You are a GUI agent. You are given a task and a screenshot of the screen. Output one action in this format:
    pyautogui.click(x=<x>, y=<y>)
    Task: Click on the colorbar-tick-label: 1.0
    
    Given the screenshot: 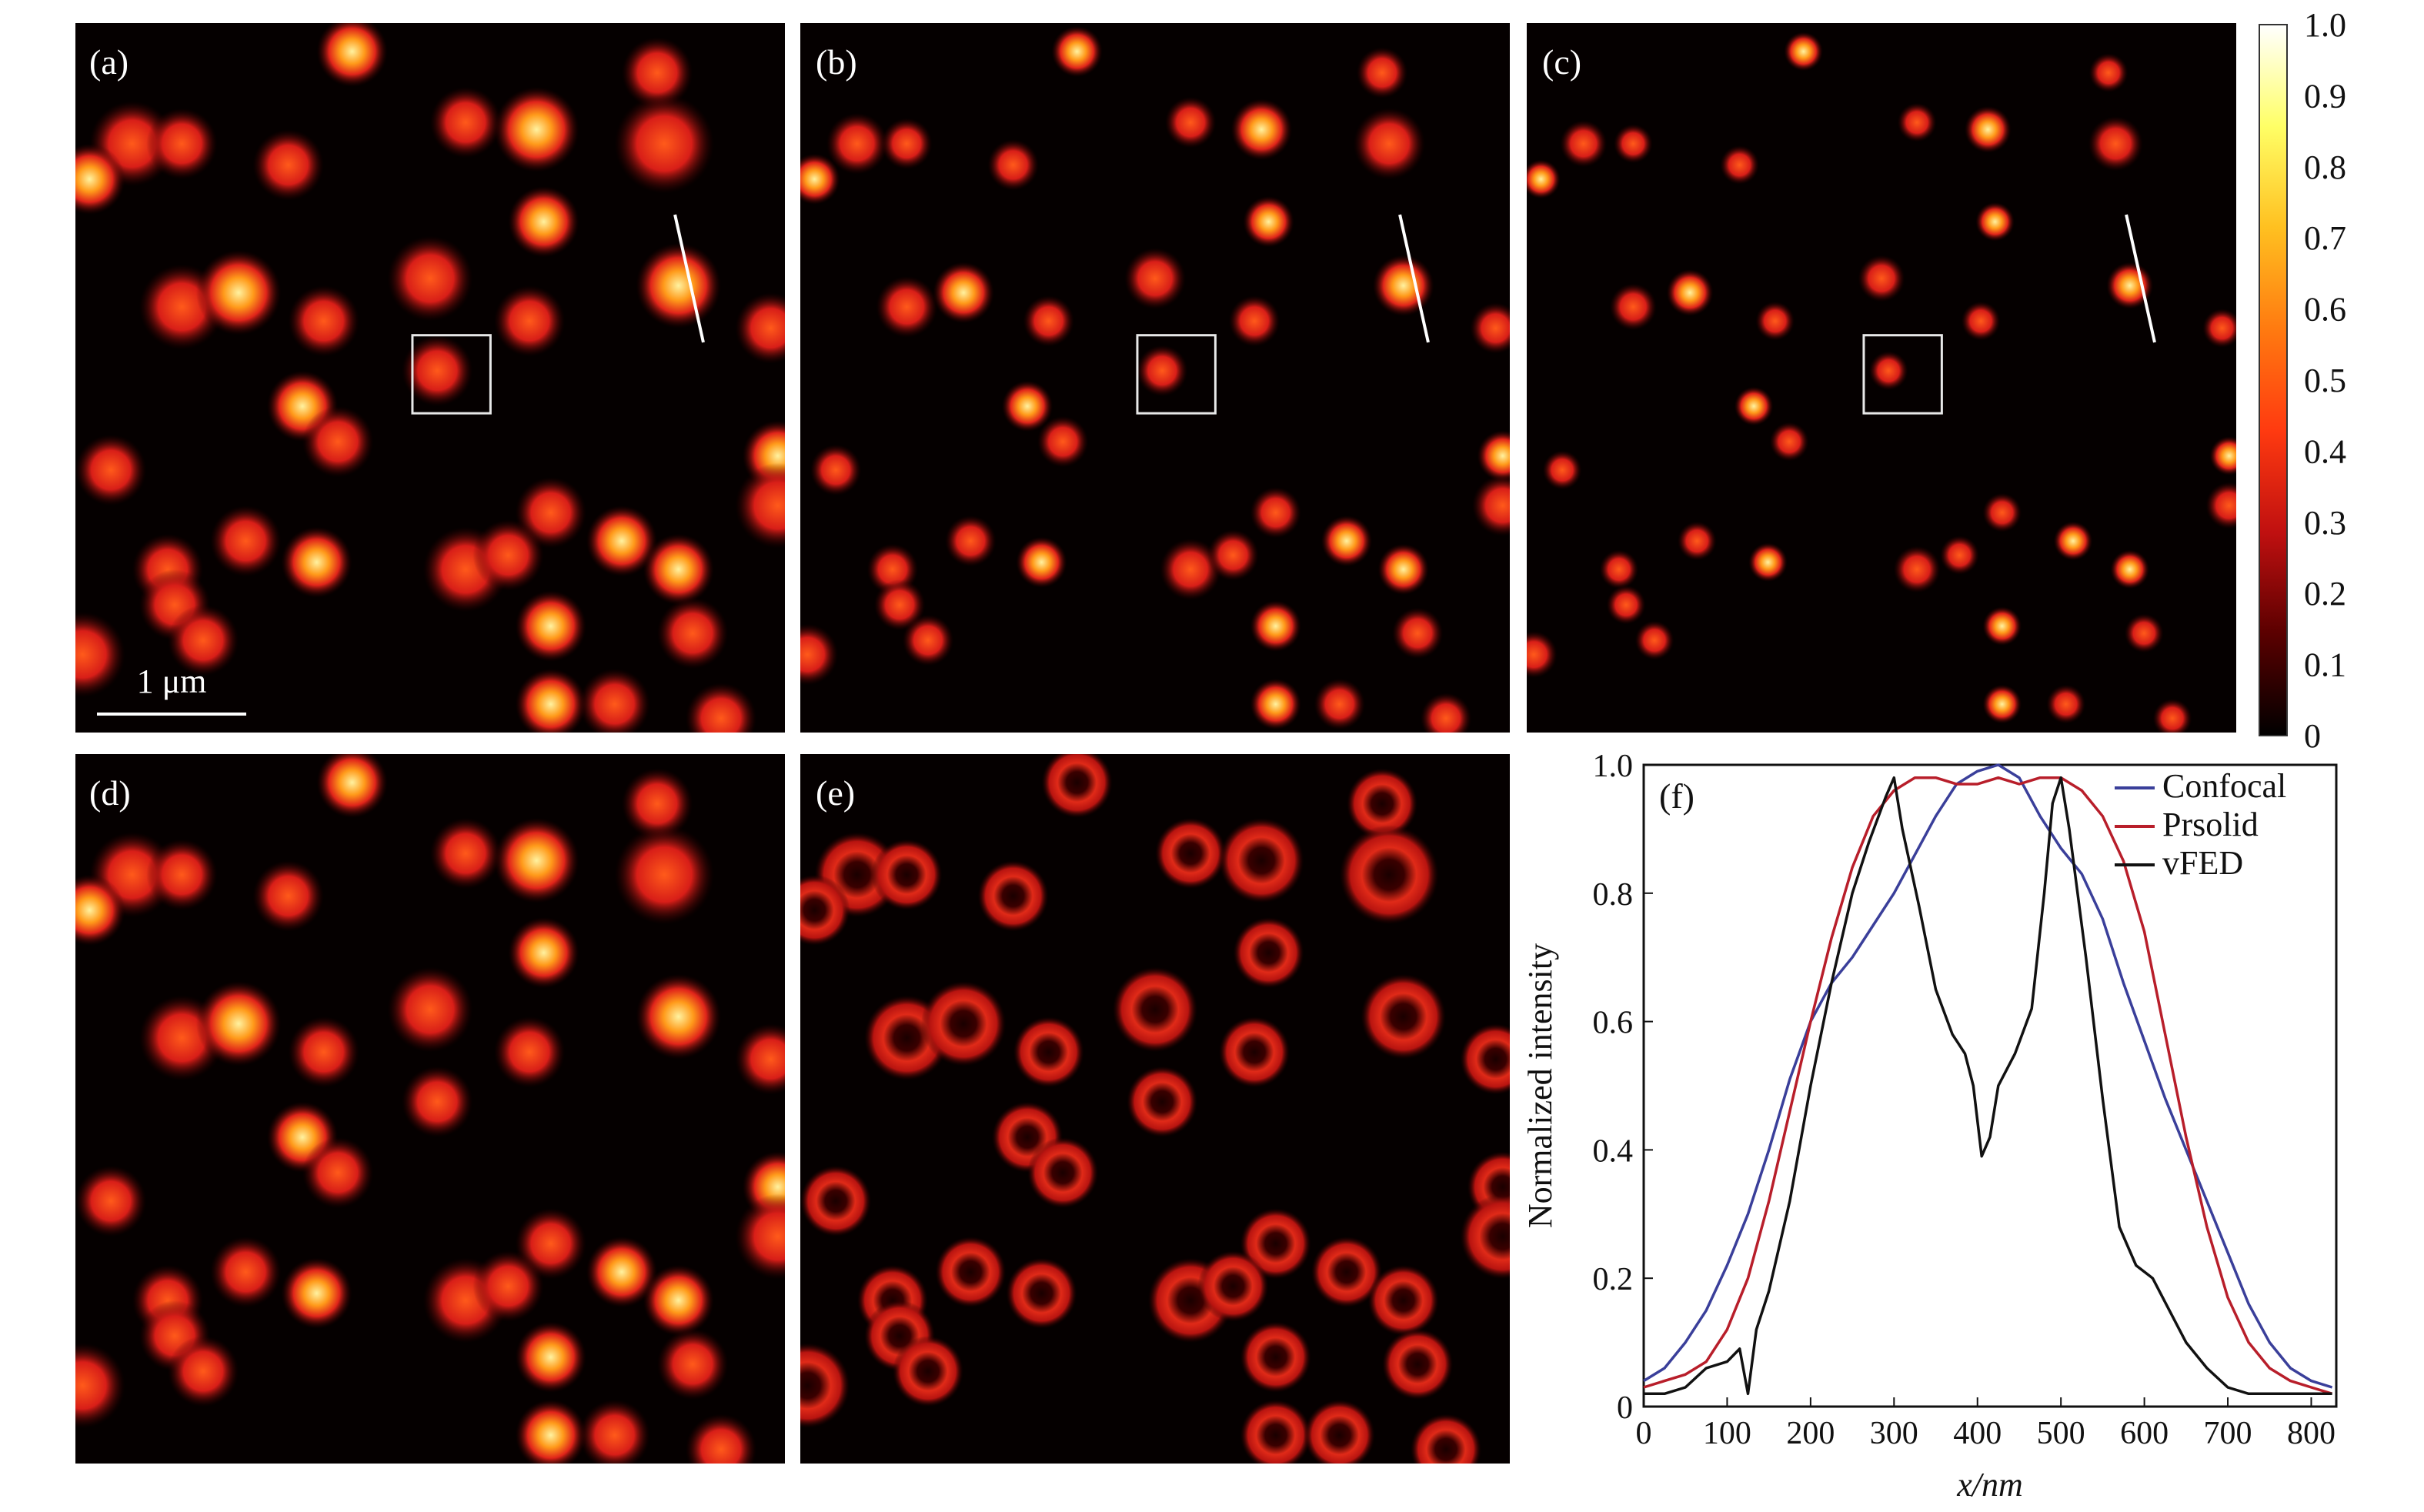 What is the action you would take?
    pyautogui.click(x=2325, y=25)
    